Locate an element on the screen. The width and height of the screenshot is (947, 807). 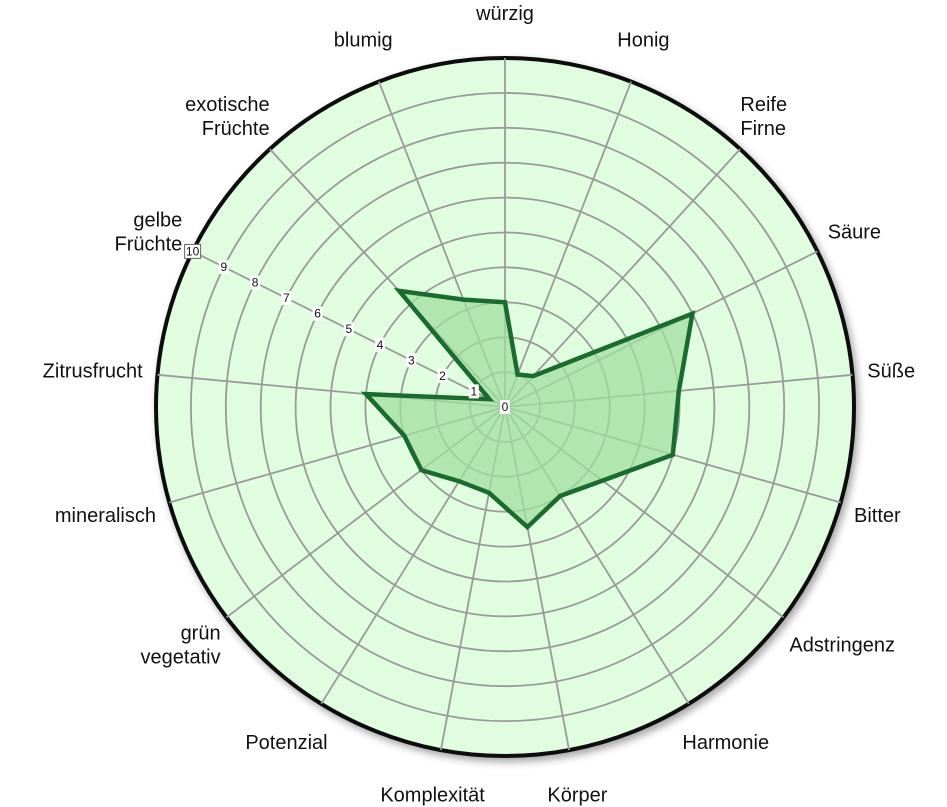
axis-label-6: Bitter is located at coordinates (877, 516).